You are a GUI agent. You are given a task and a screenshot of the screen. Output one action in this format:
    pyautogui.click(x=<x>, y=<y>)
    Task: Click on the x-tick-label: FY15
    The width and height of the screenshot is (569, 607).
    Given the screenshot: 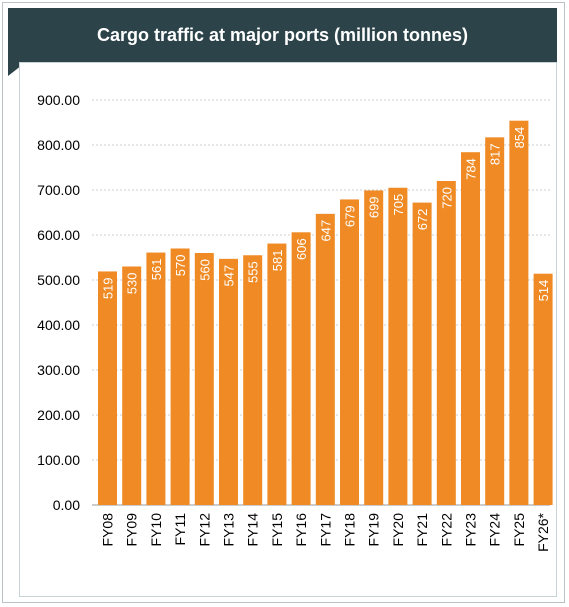 What is the action you would take?
    pyautogui.click(x=277, y=530)
    